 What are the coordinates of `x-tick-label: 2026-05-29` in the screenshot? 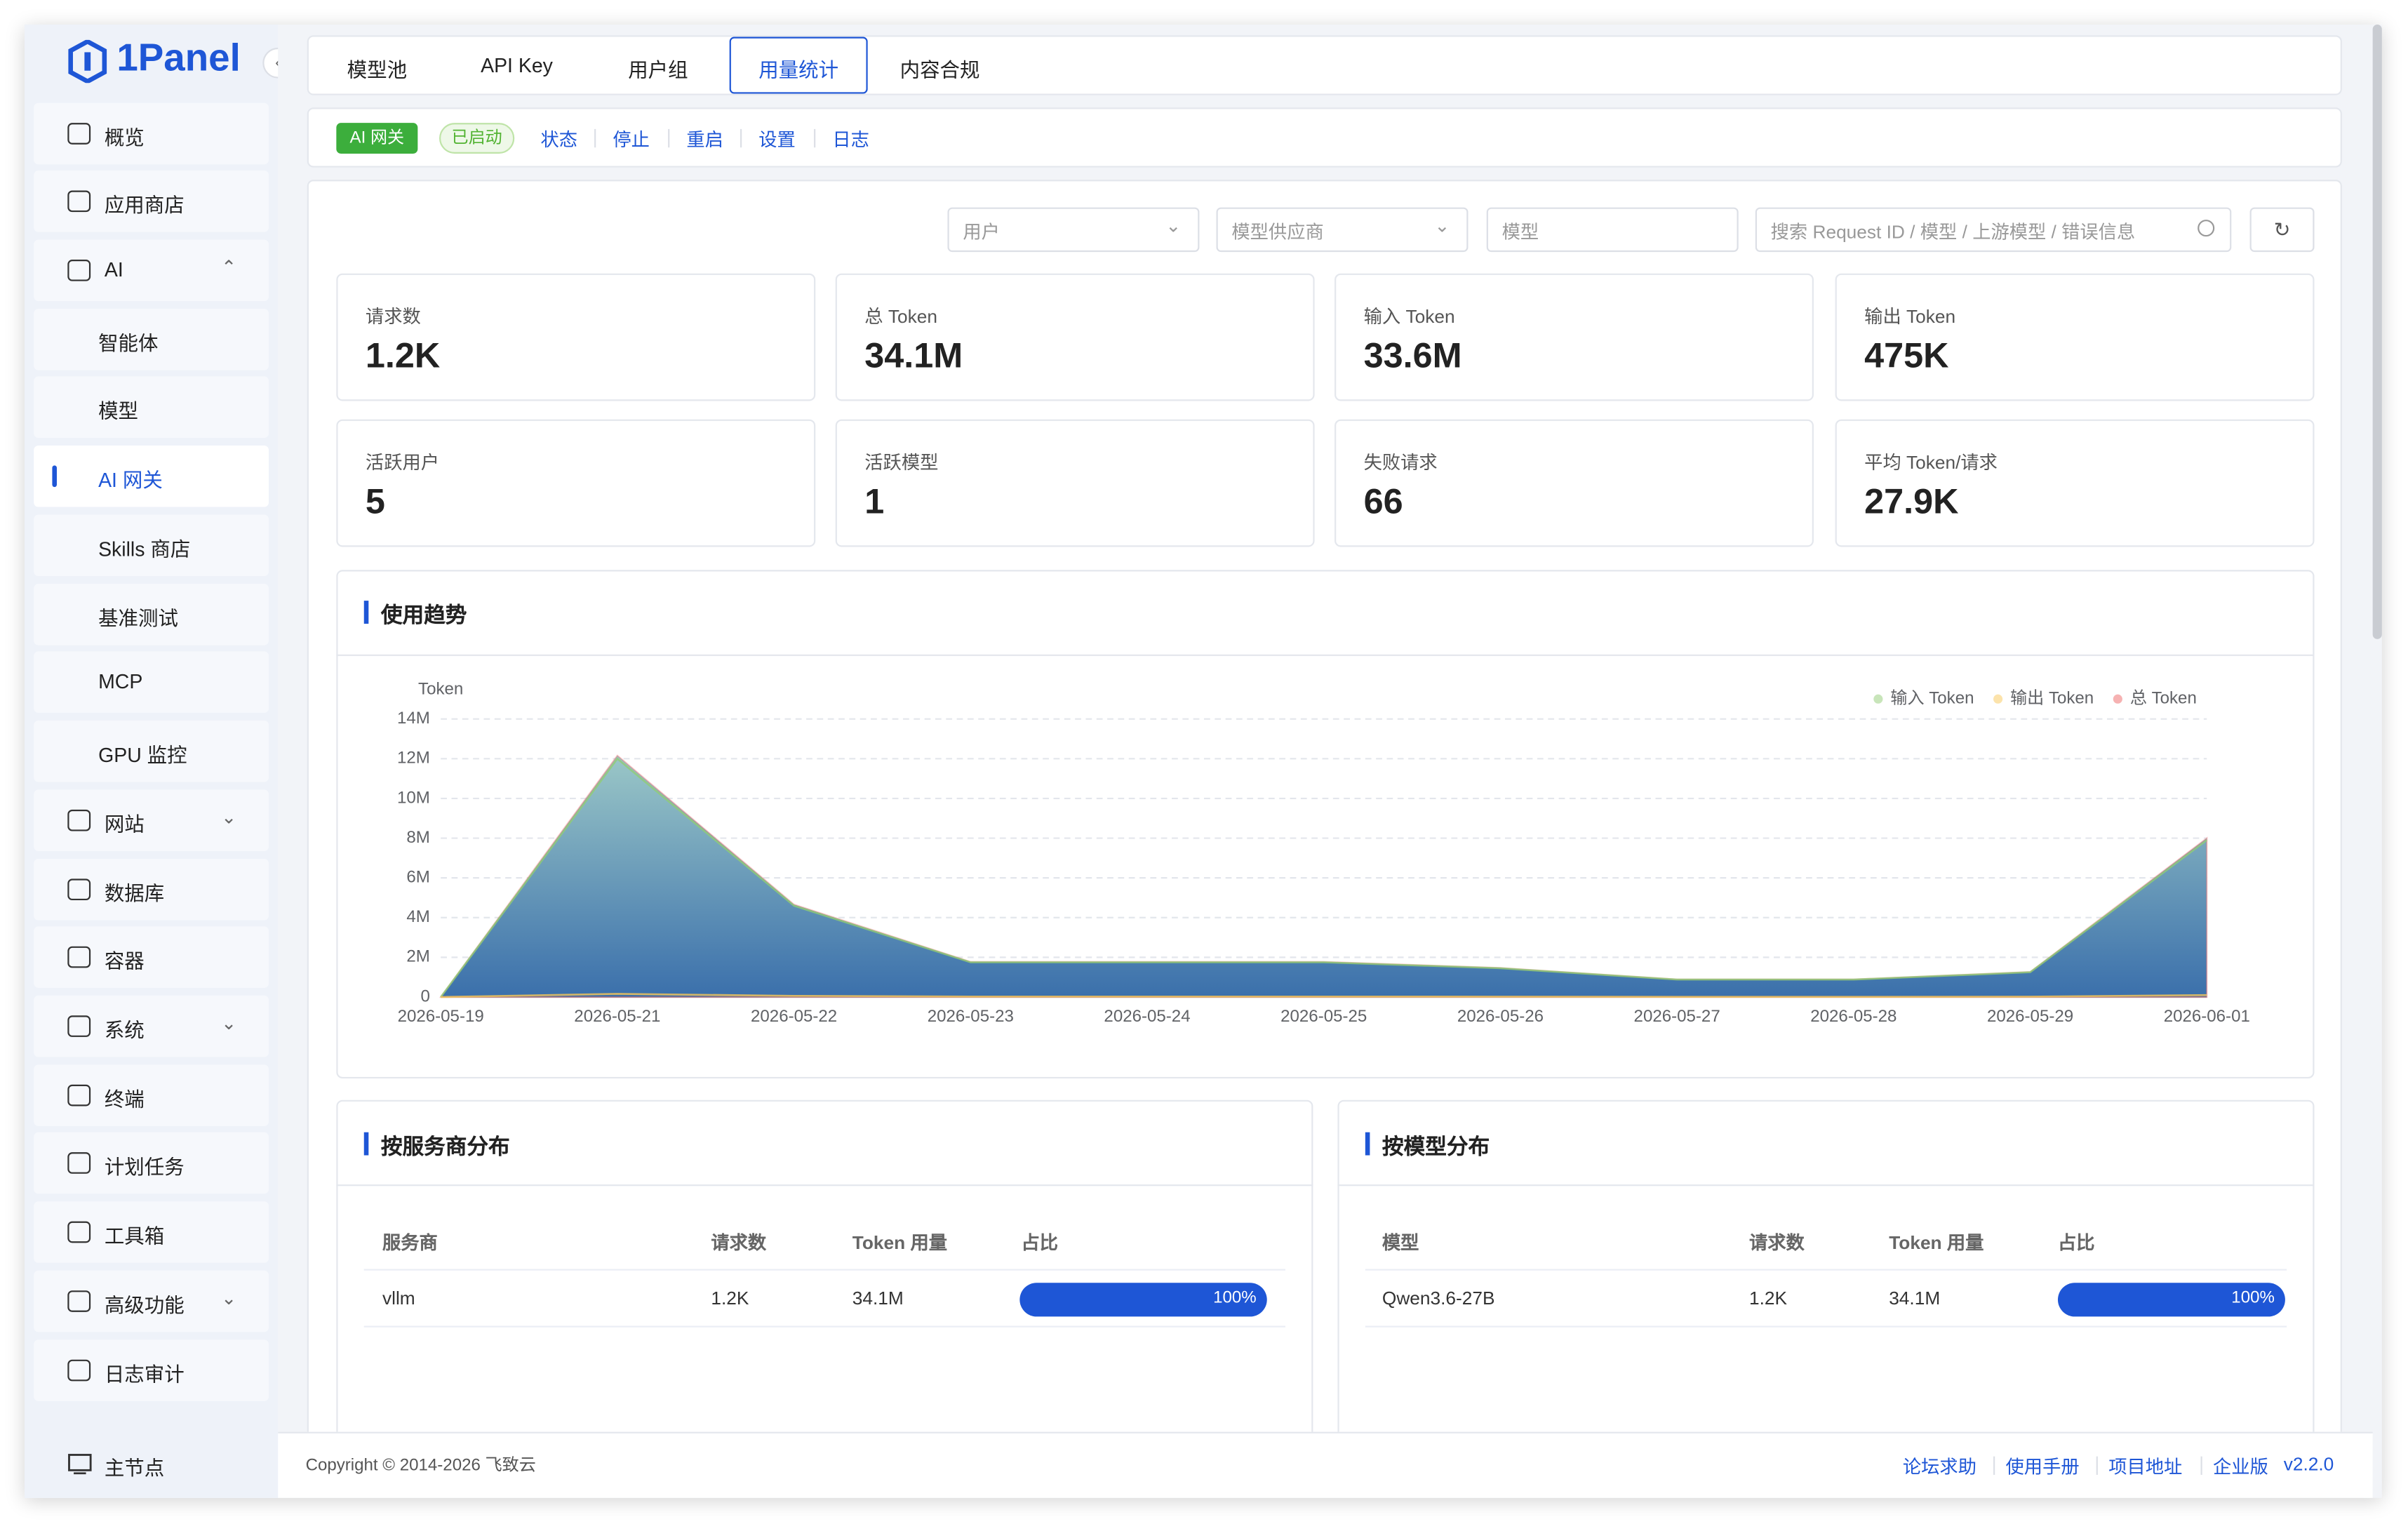 It's located at (2030, 1016).